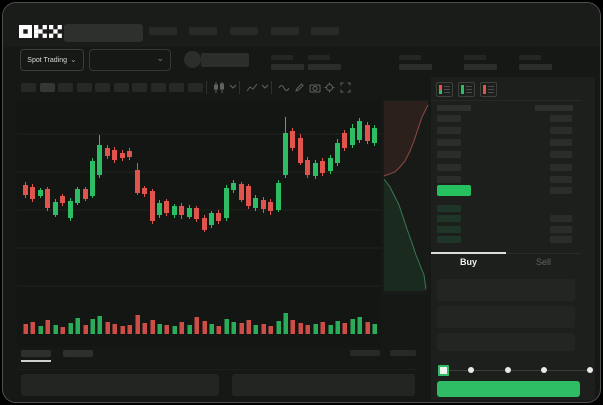 The width and height of the screenshot is (603, 405). Describe the element at coordinates (543, 262) in the screenshot. I see `tab-sell: Sell` at that location.